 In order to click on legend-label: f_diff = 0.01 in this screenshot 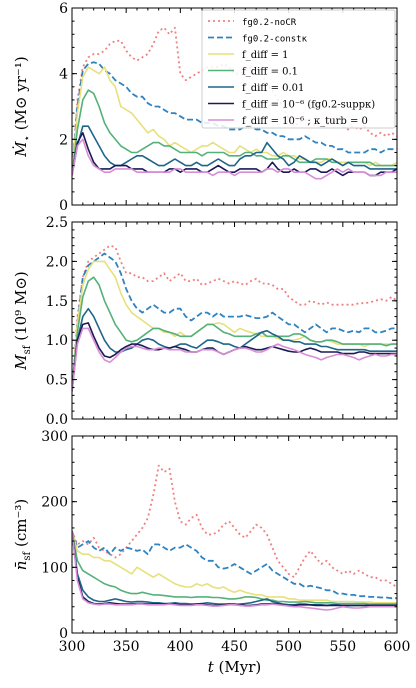, I will do `click(273, 88)`.